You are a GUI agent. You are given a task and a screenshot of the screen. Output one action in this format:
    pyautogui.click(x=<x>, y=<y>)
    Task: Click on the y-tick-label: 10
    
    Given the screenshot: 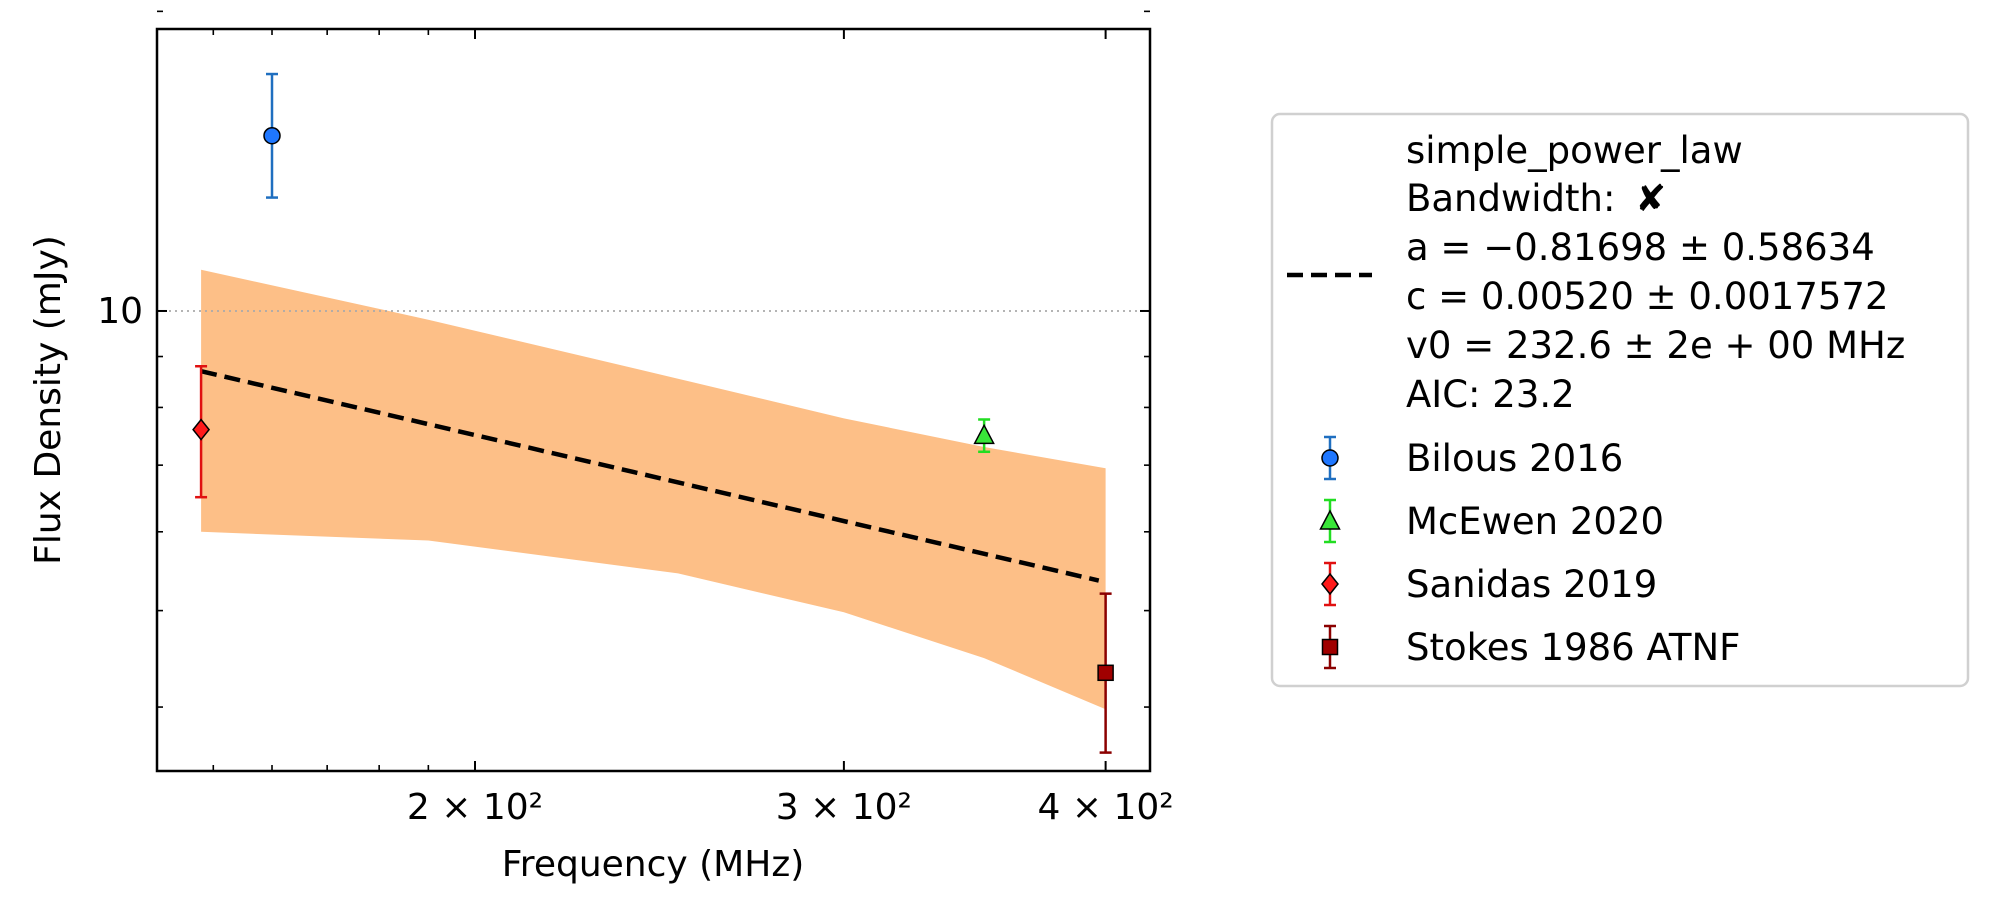 What is the action you would take?
    pyautogui.click(x=120, y=311)
    